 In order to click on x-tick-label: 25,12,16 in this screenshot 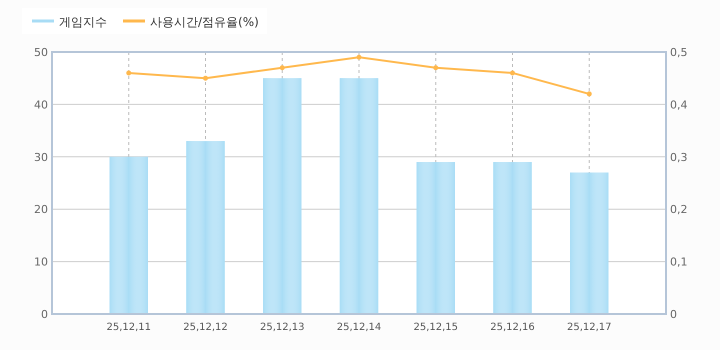, I will do `click(512, 327)`.